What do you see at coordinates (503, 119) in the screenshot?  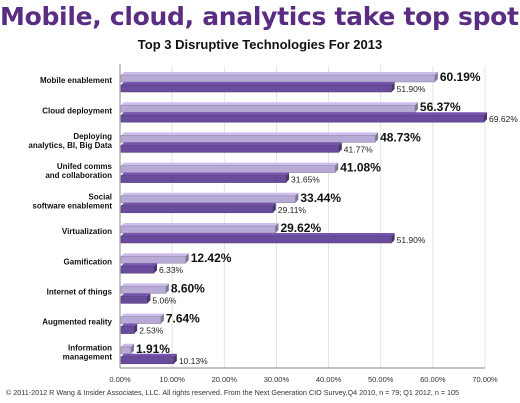 I see `data-label-series-2: 69.62%` at bounding box center [503, 119].